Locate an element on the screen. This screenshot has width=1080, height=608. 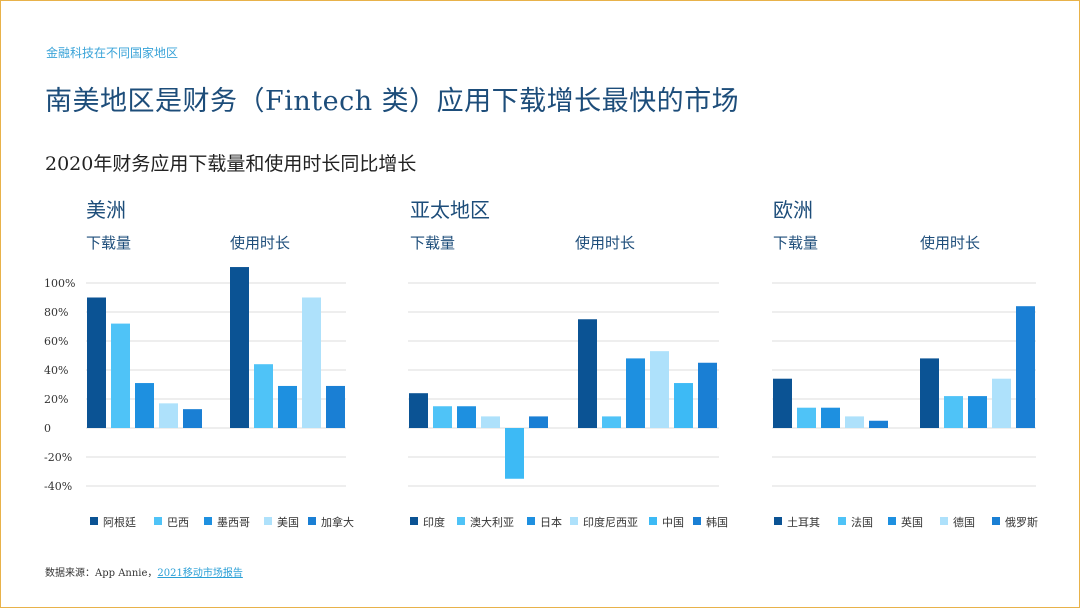
bar-墨西哥-使用时长 is located at coordinates (287, 406).